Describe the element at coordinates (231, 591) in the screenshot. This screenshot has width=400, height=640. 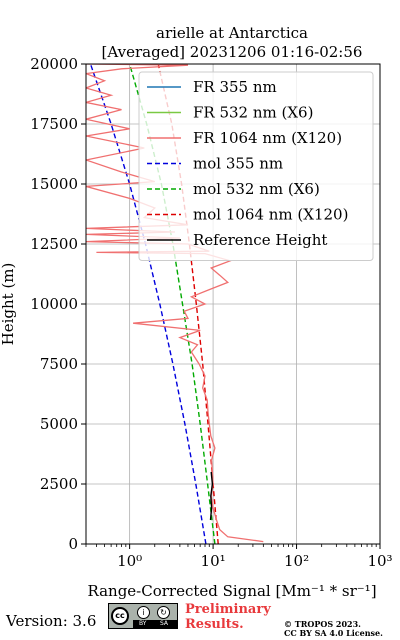
I see `x-axis-label: Range-Corrected Signal [Mm⁻¹ * sr⁻¹]` at that location.